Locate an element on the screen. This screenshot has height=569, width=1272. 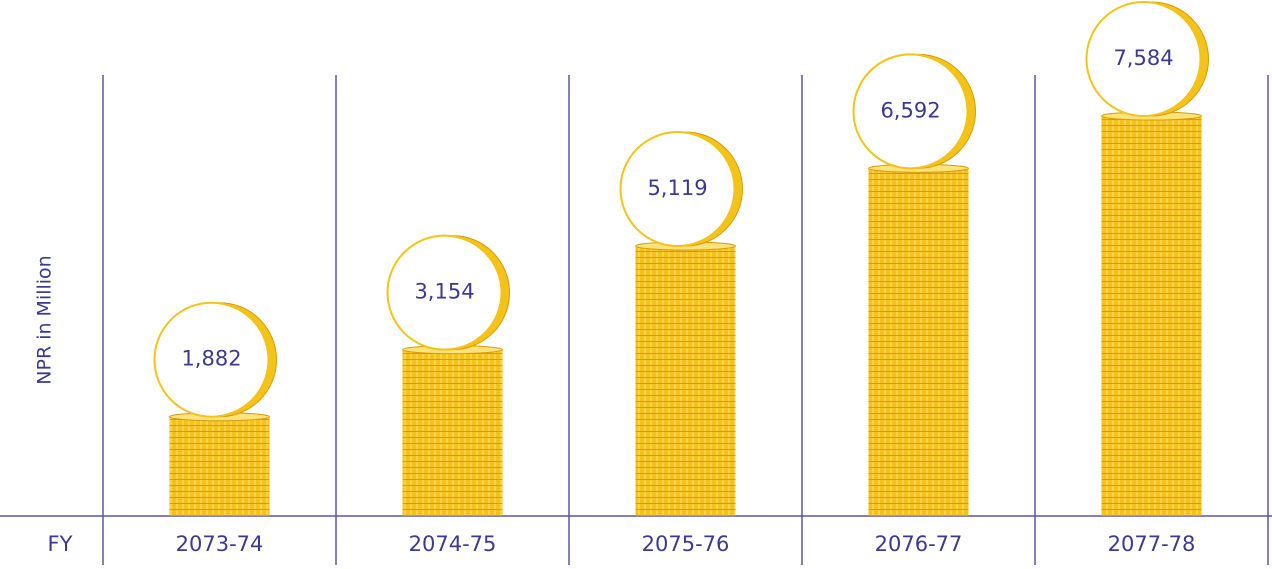
x-tick-label: 2074-75 is located at coordinates (453, 544).